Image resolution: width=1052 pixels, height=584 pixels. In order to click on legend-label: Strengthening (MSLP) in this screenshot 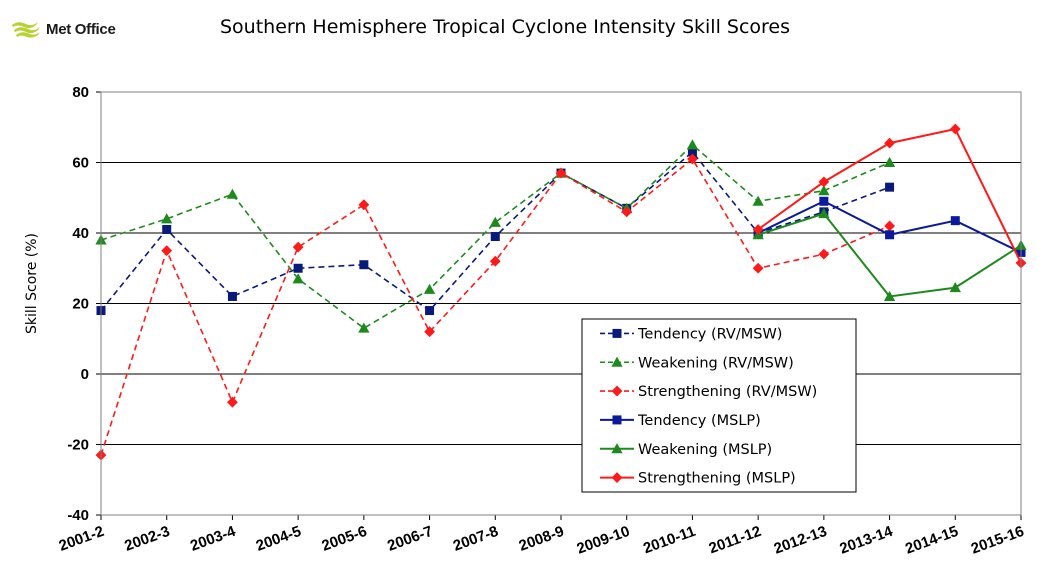, I will do `click(717, 479)`.